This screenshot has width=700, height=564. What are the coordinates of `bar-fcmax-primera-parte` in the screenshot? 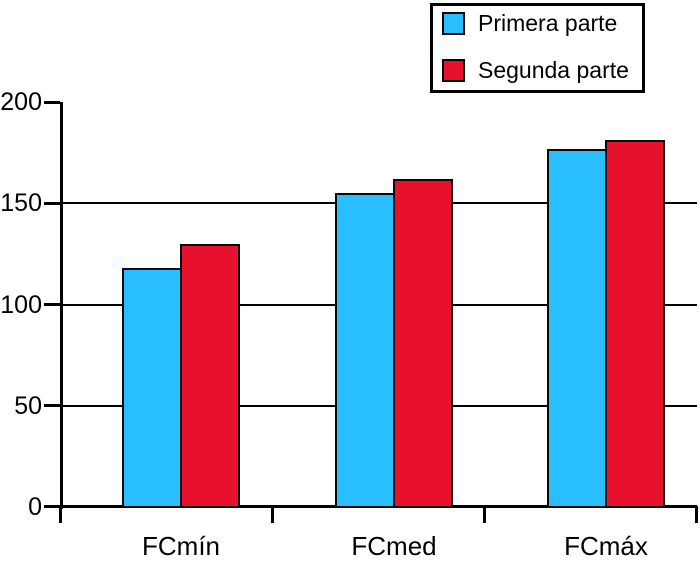 It's located at (577, 328).